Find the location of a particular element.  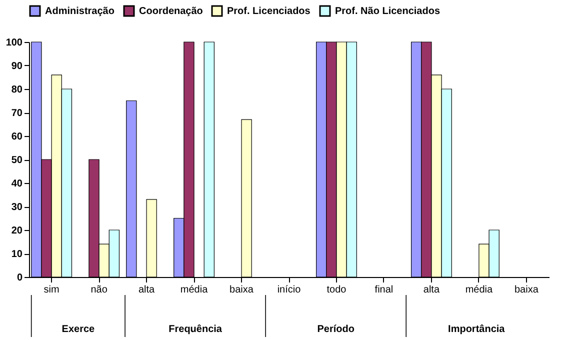

legend-label: Administração is located at coordinates (79, 11).